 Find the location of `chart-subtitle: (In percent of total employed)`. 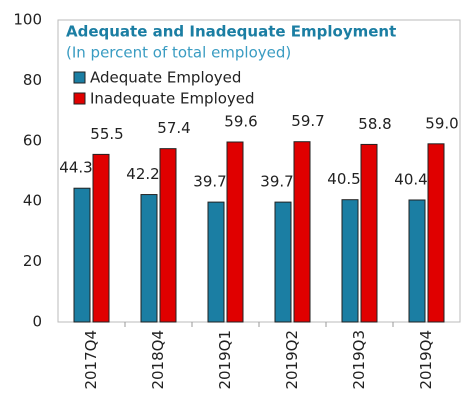

chart-subtitle: (In percent of total employed) is located at coordinates (178, 53).